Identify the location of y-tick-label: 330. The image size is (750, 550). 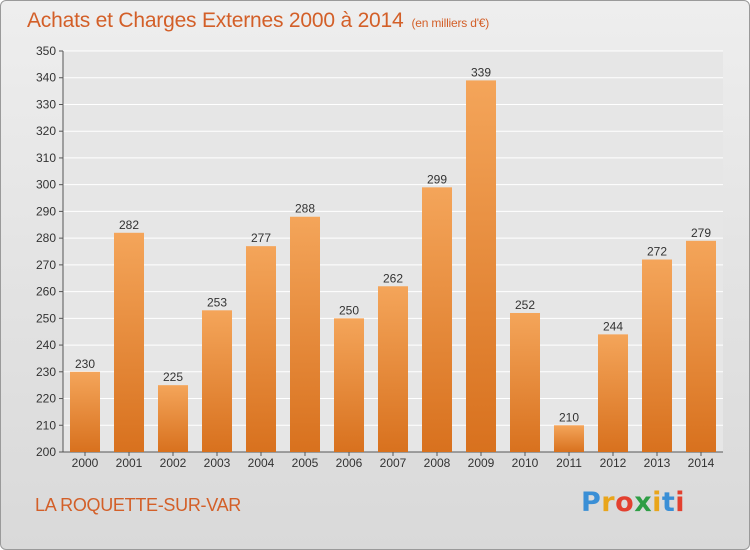
(46, 104).